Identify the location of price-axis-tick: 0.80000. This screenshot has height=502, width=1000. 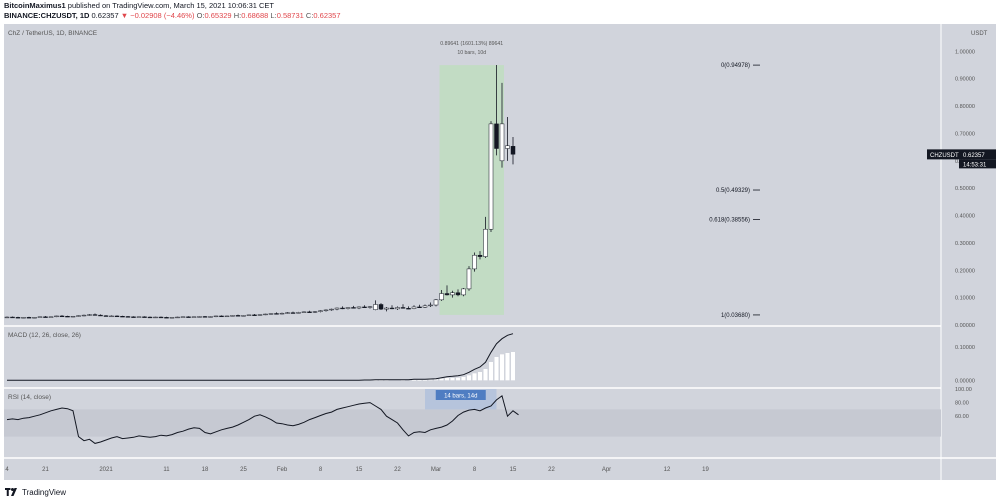
(965, 107).